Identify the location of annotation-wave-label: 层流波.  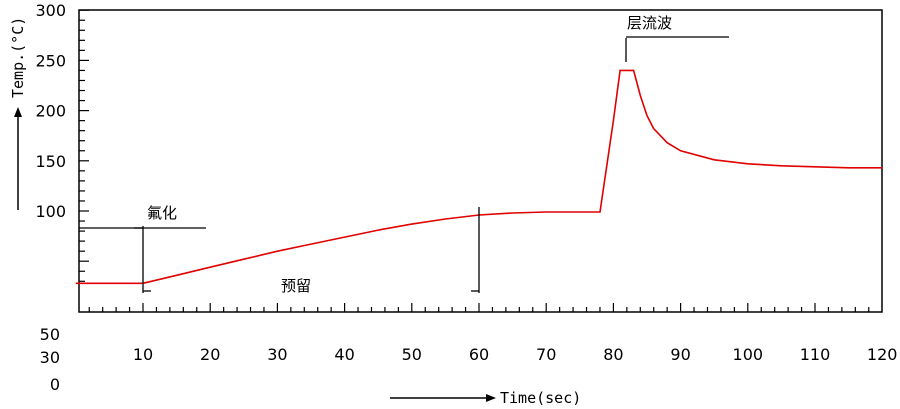
(649, 23).